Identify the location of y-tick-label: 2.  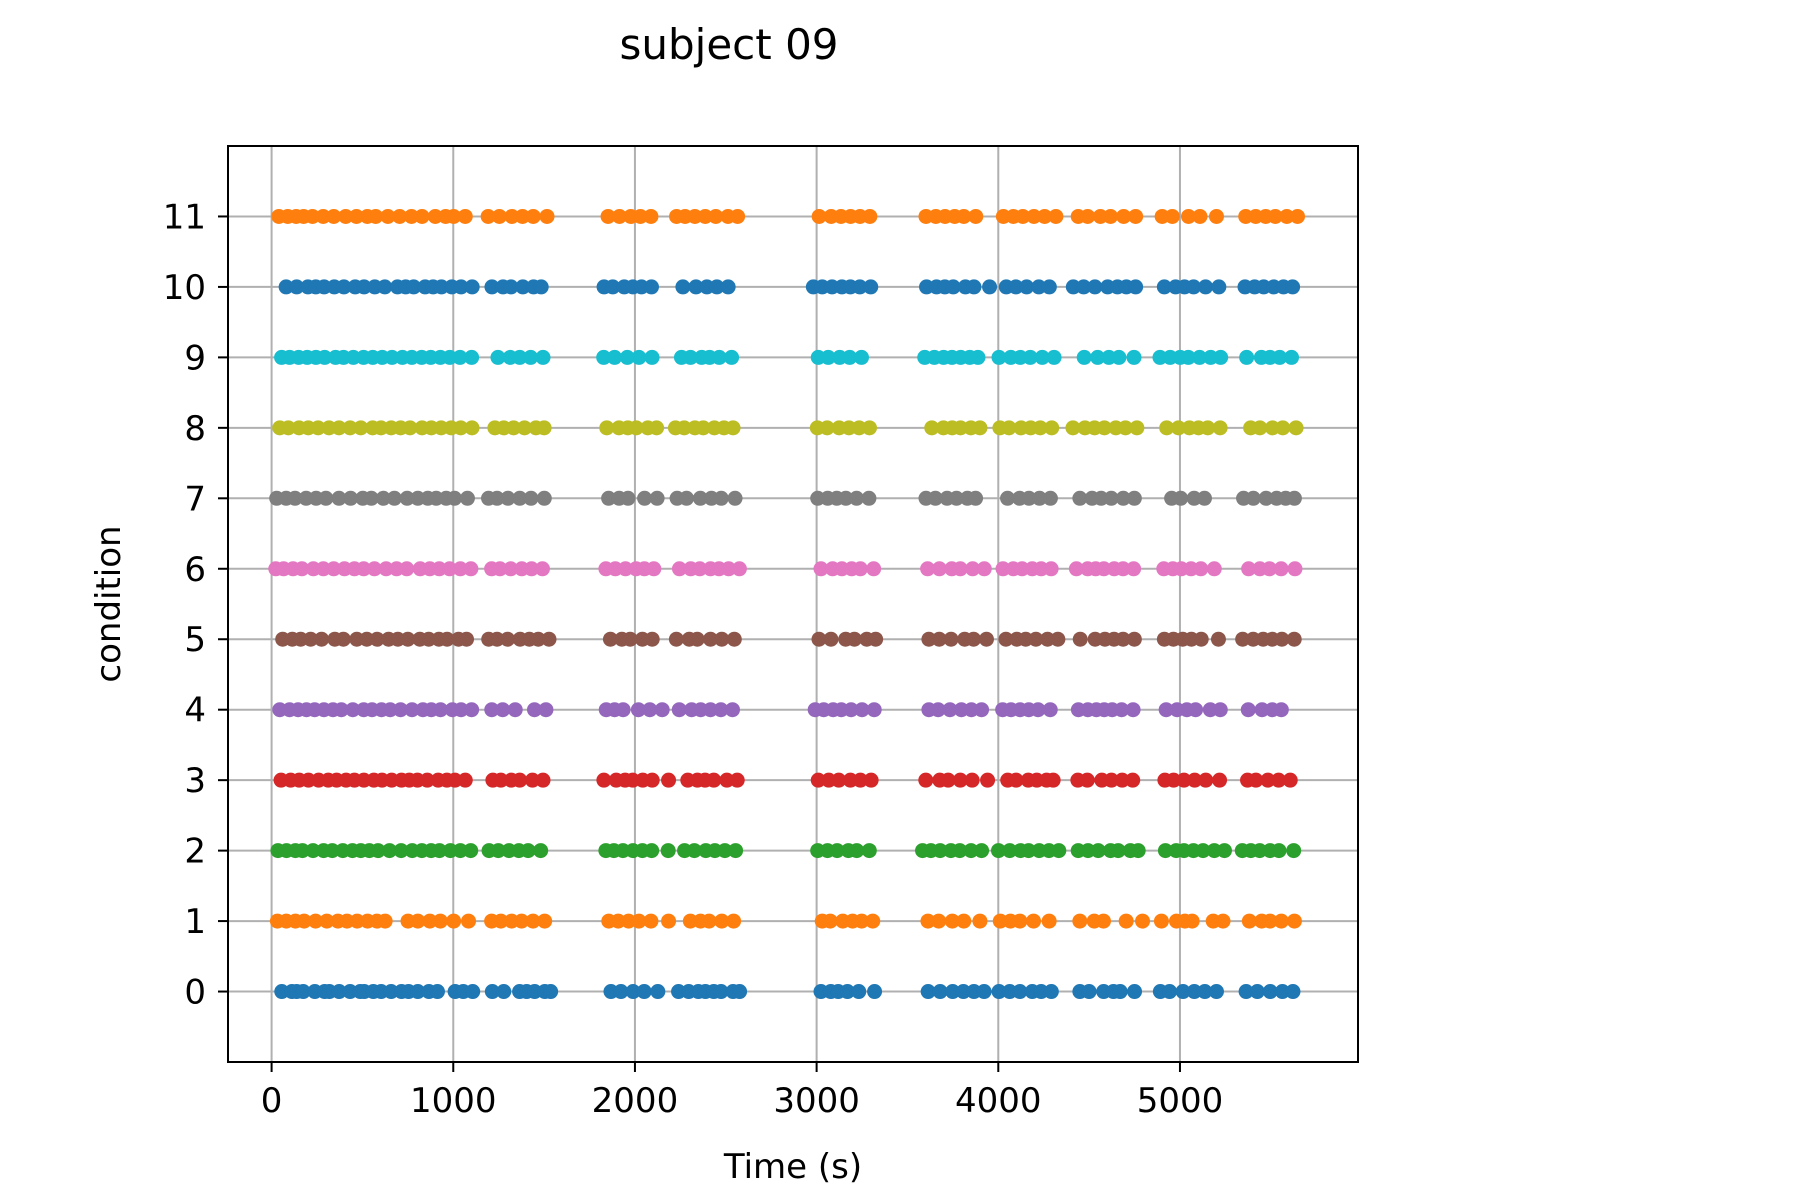
(195, 852).